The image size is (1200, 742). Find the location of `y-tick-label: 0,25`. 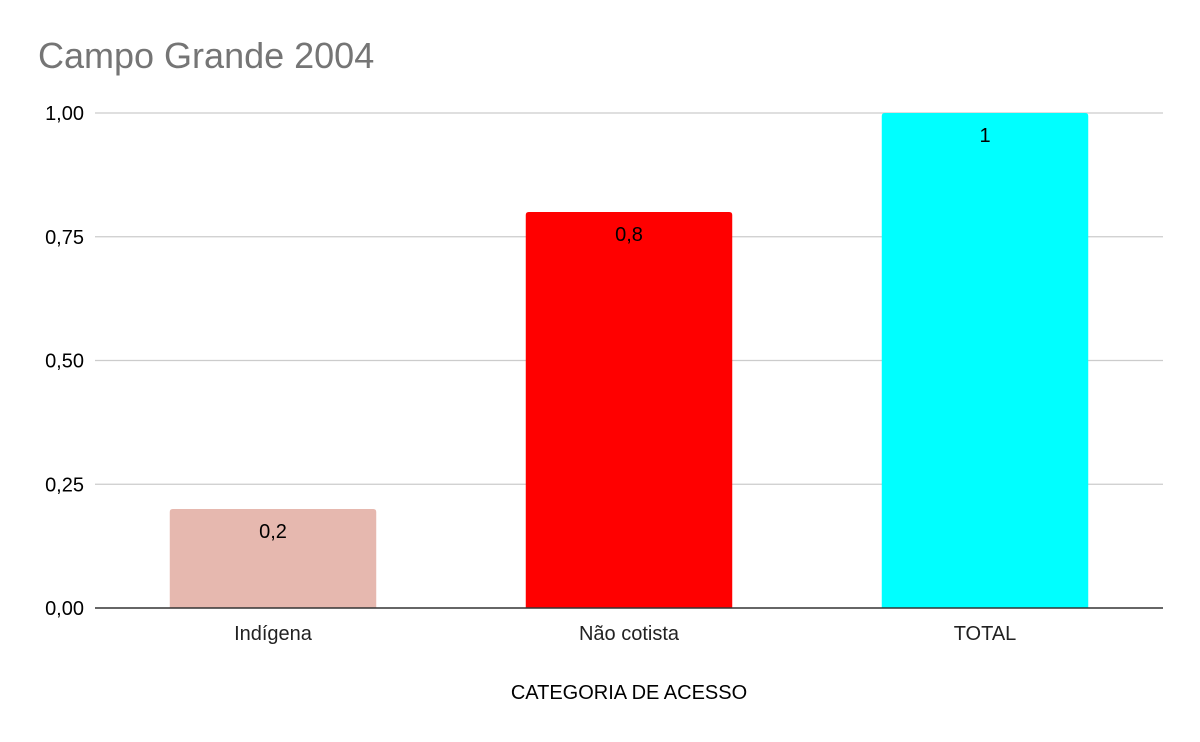

y-tick-label: 0,25 is located at coordinates (64, 485).